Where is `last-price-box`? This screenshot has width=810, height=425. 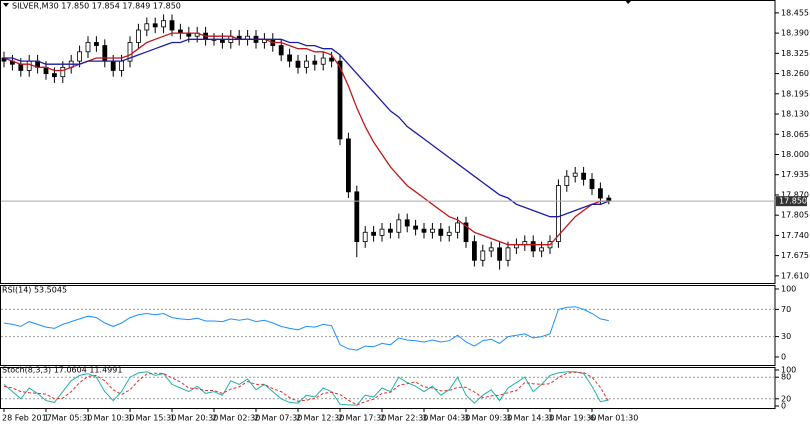 last-price-box is located at coordinates (791, 201).